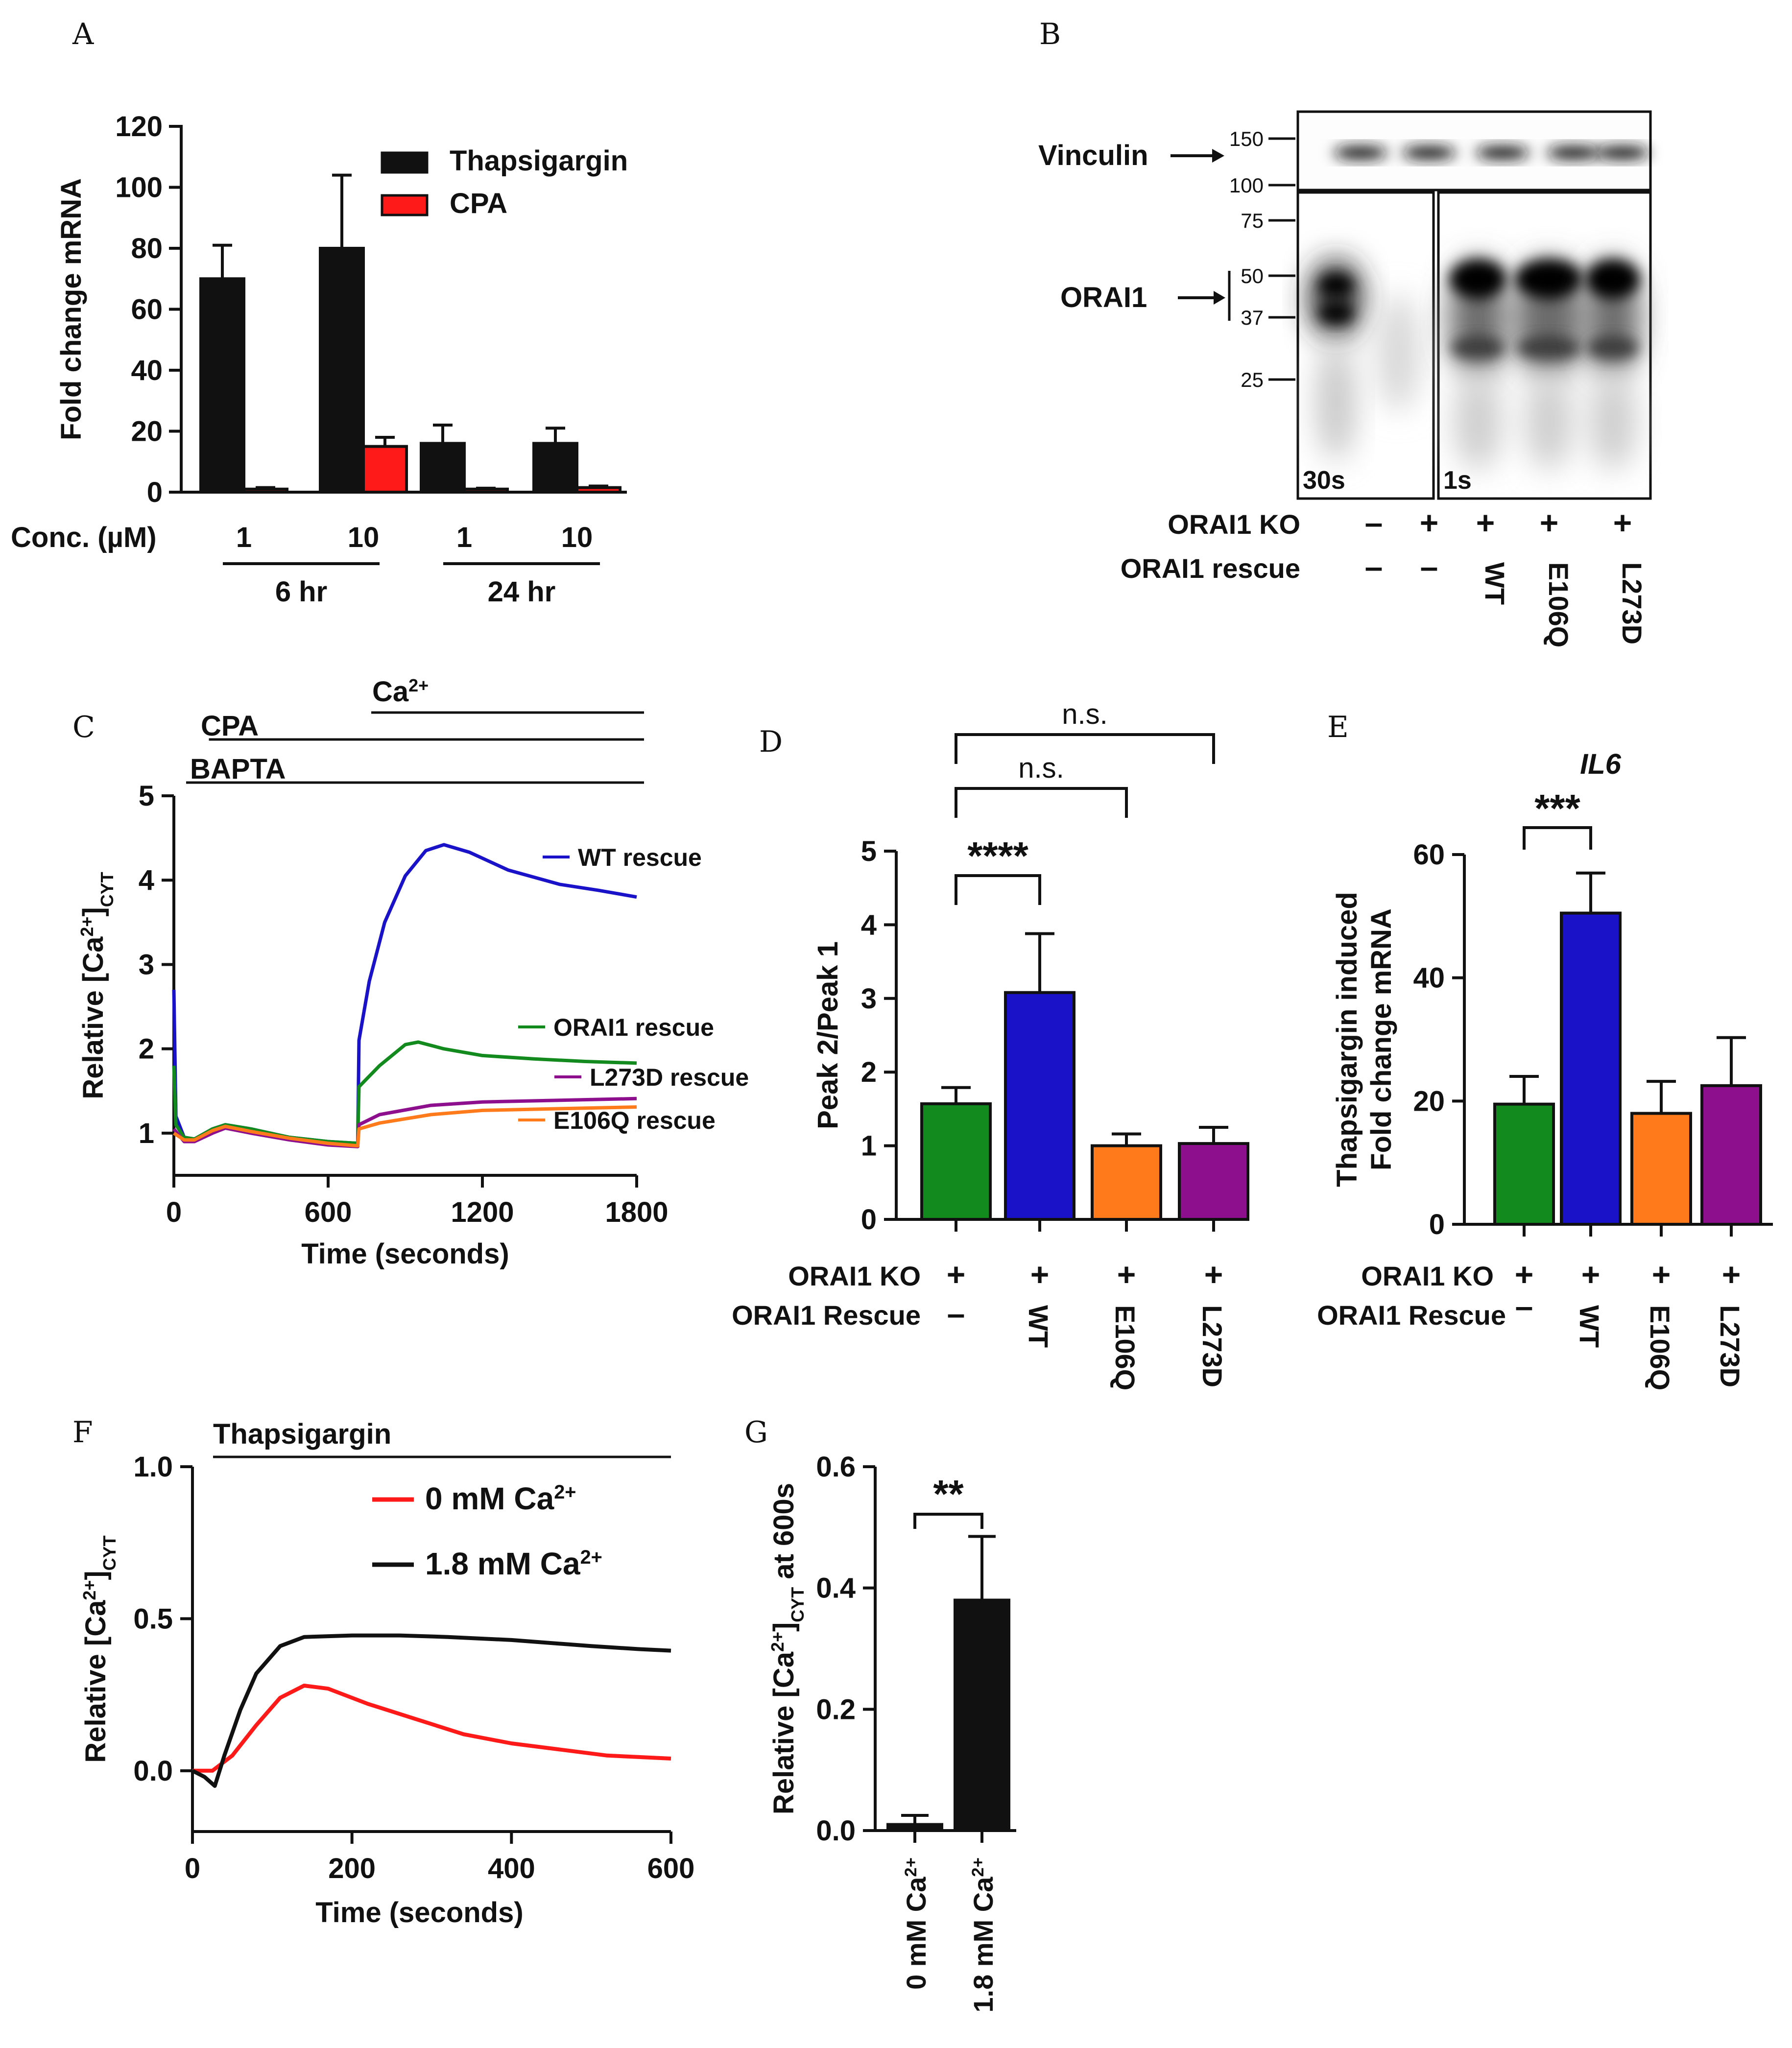 This screenshot has width=1792, height=2048. Describe the element at coordinates (1411, 1315) in the screenshot. I see `e-row-label-rescue: ORAI1 Rescue` at that location.